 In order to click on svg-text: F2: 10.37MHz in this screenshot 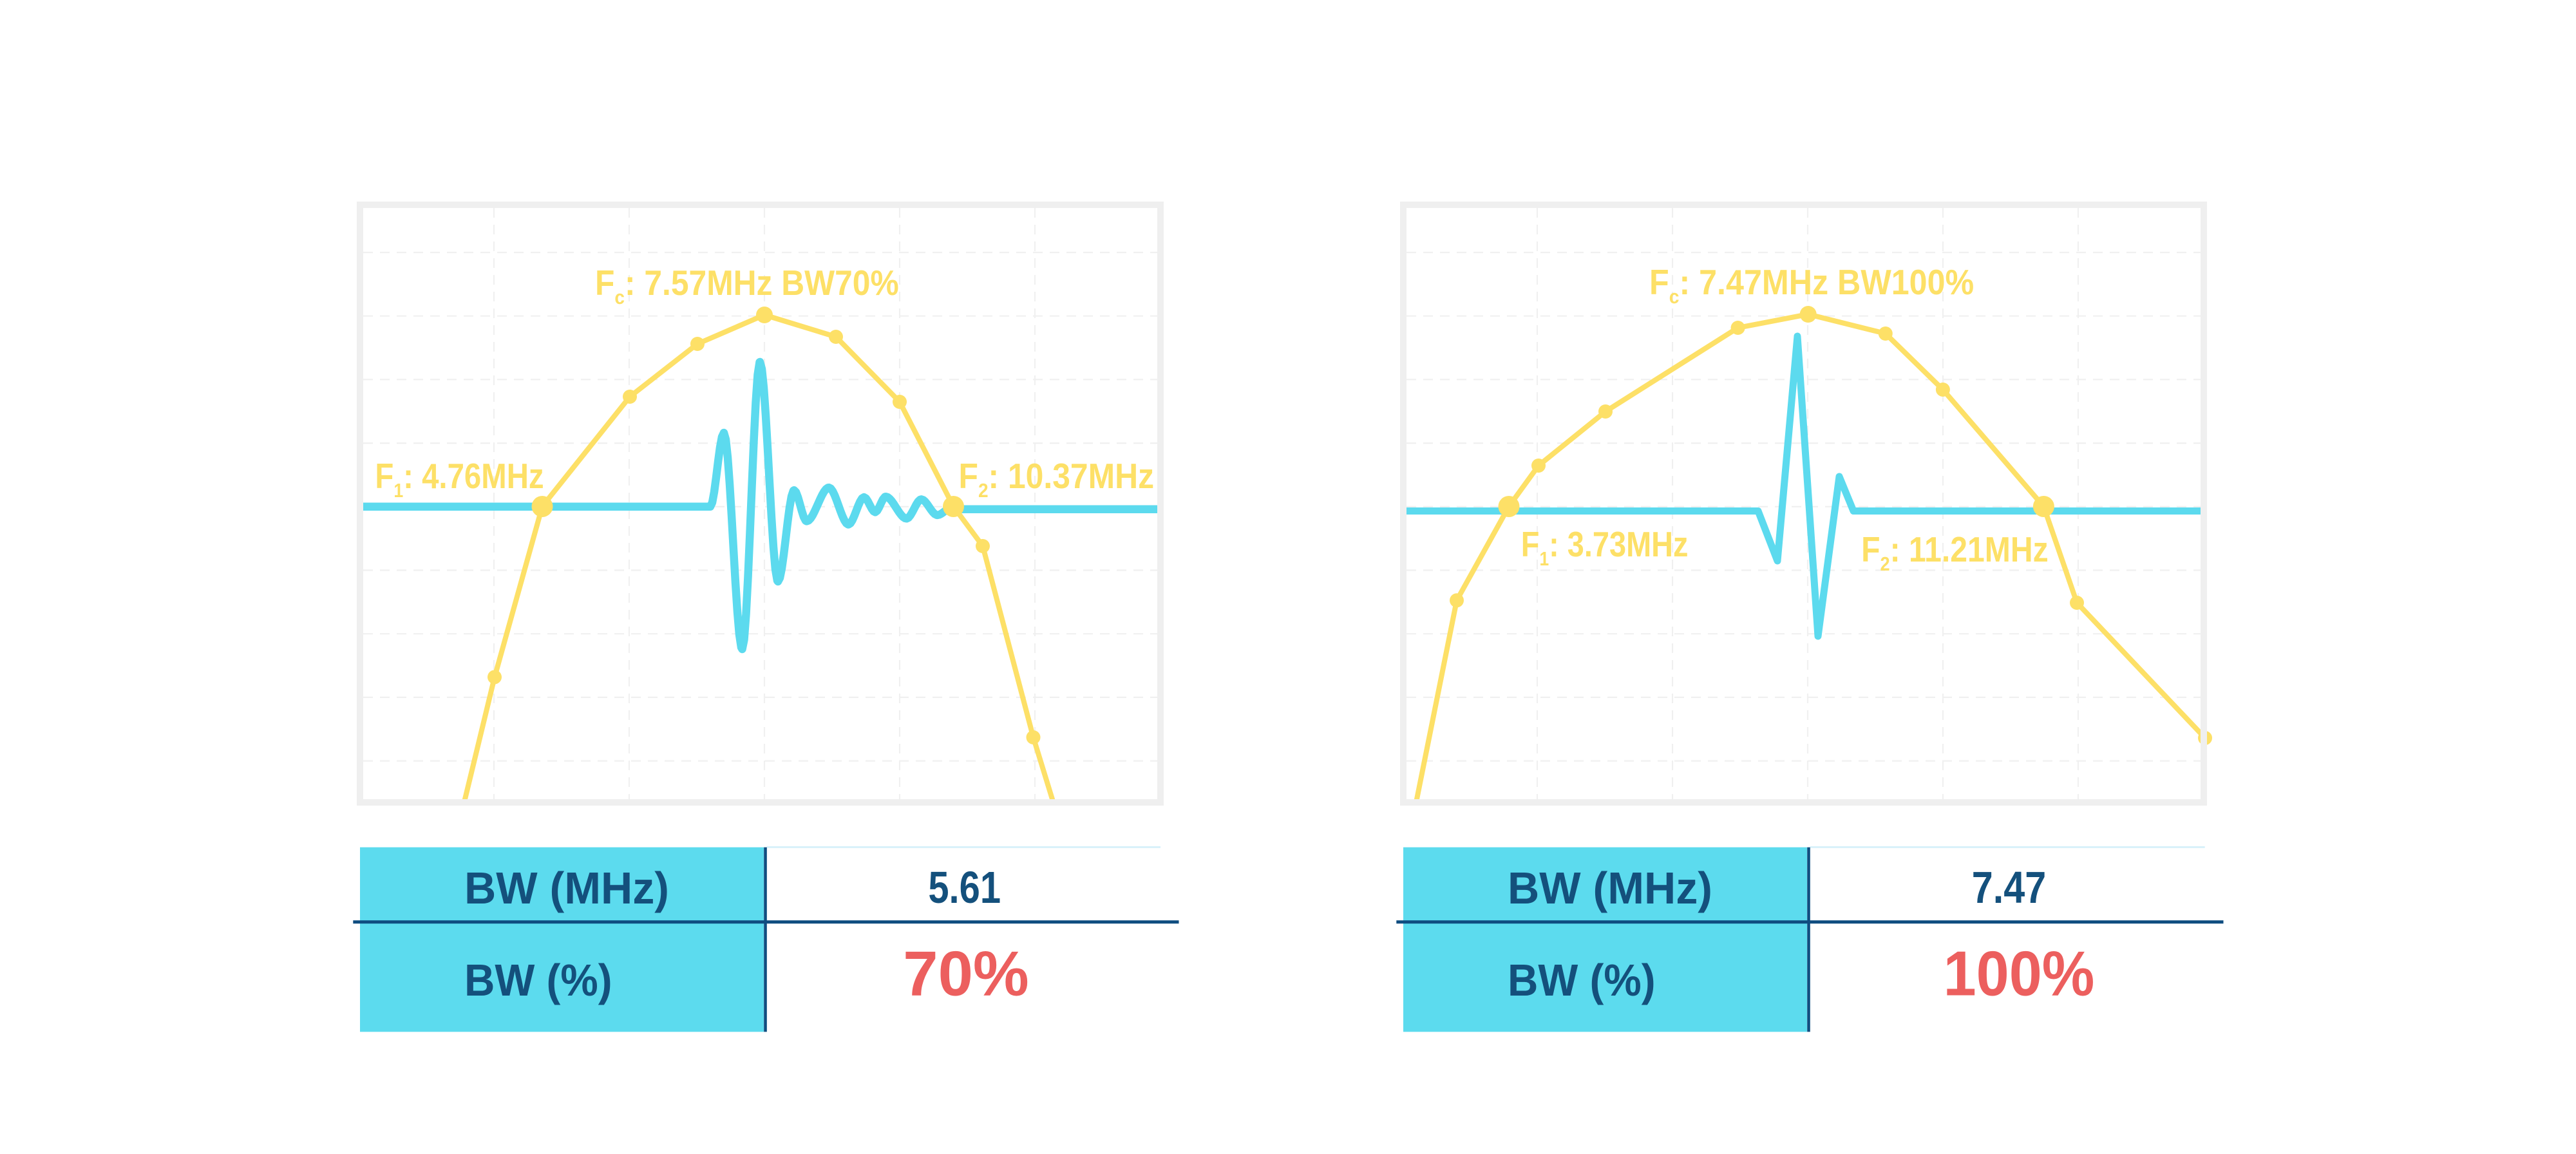, I will do `click(1057, 479)`.